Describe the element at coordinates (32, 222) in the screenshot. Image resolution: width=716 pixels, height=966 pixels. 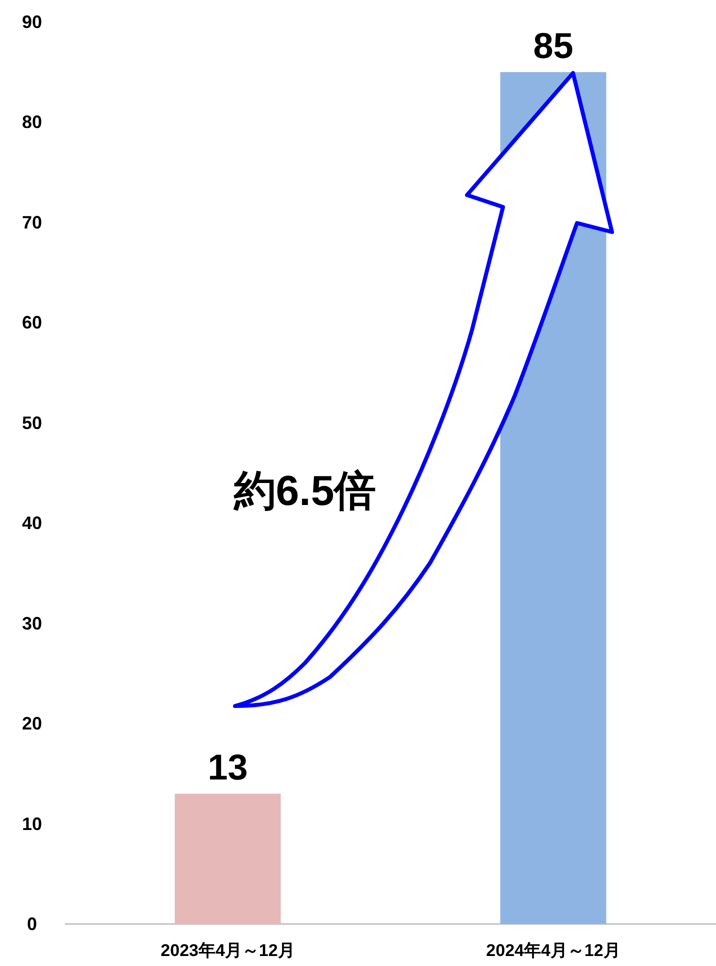
I see `y-tick-label: 70` at that location.